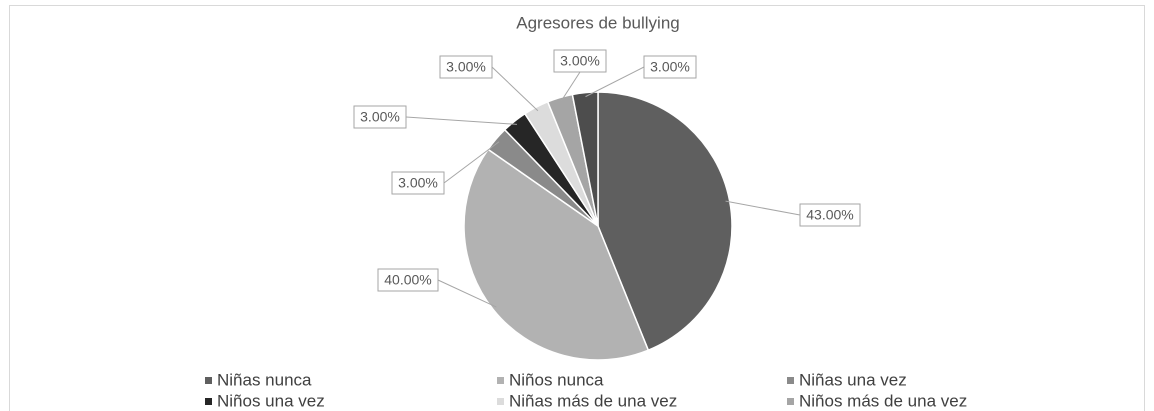 The width and height of the screenshot is (1154, 411). I want to click on legend-label: Niños nunca, so click(556, 379).